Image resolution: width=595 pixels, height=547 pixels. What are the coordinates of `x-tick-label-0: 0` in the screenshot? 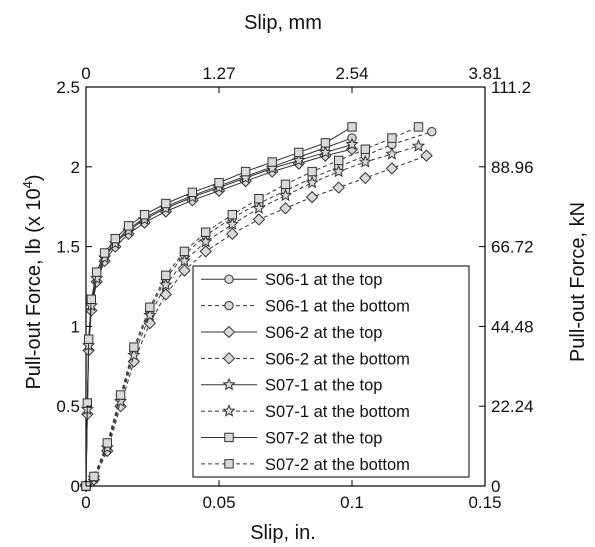 It's located at (85, 502).